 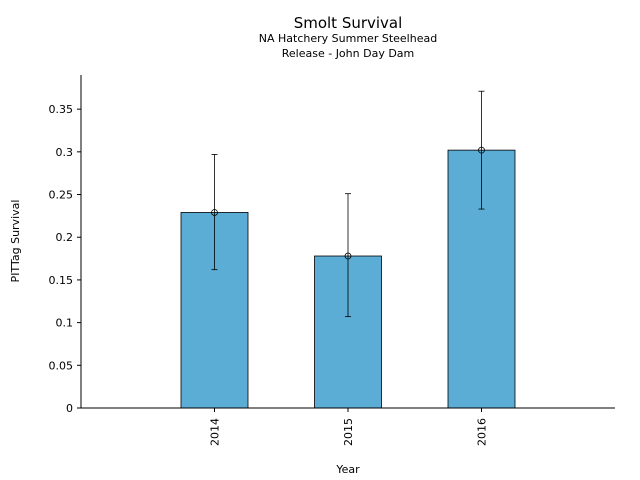 What do you see at coordinates (481, 150) in the screenshot?
I see `point-2016` at bounding box center [481, 150].